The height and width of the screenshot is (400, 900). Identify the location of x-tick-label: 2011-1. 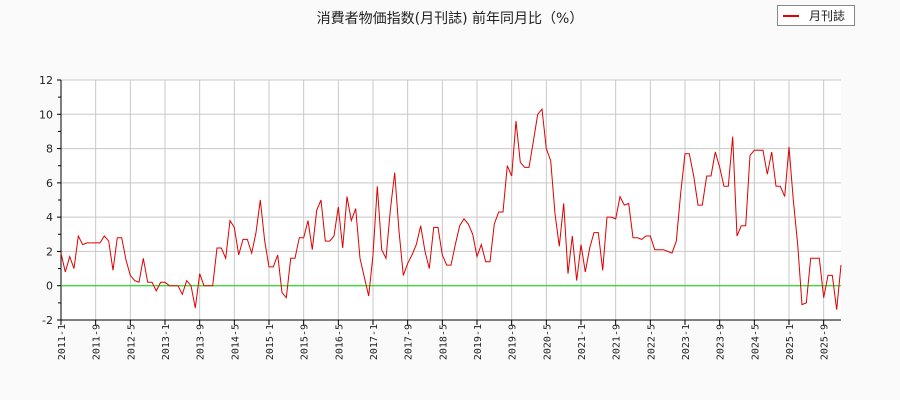
(62, 342).